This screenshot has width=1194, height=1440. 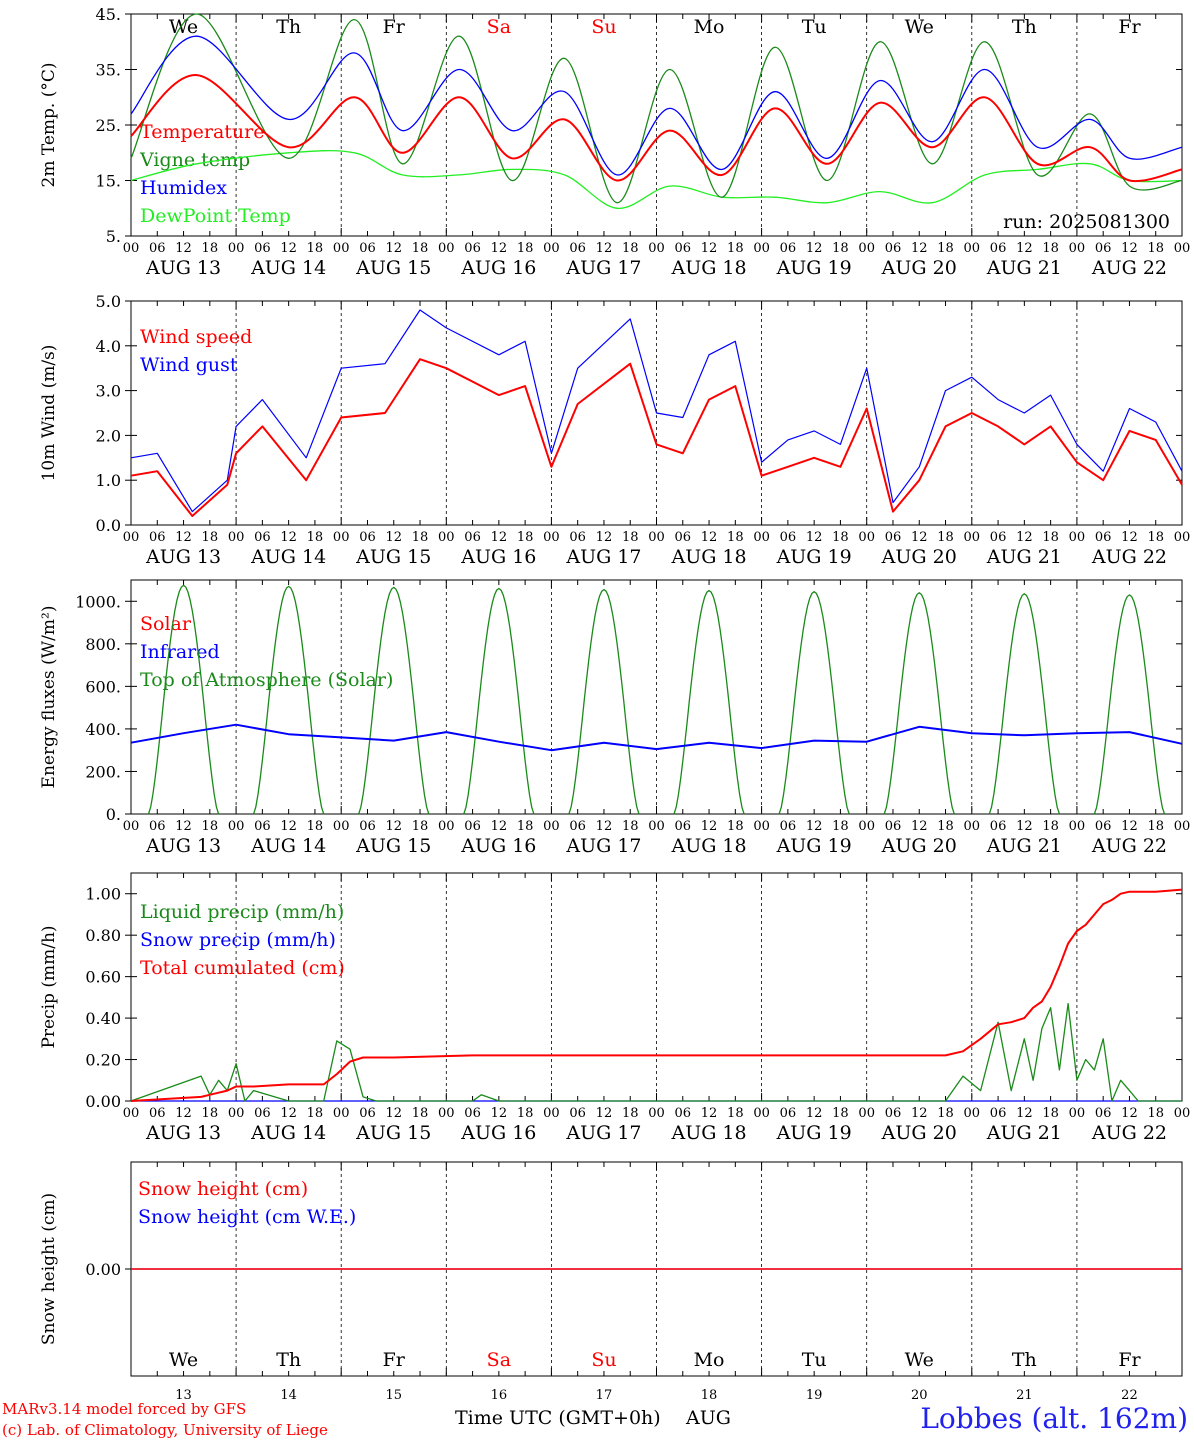 I want to click on legend-entry: DewPoint Temp, so click(x=215, y=216).